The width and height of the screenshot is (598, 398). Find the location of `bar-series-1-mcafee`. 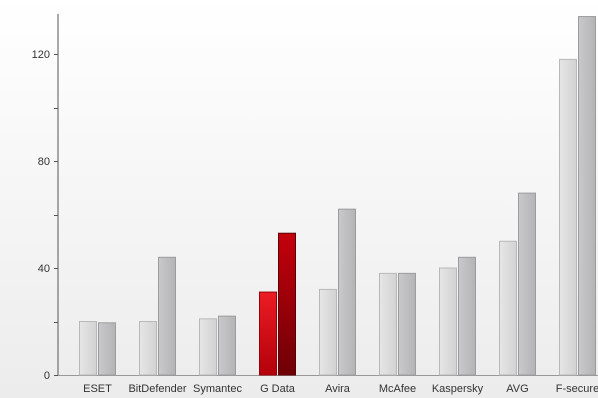

bar-series-1-mcafee is located at coordinates (388, 324).